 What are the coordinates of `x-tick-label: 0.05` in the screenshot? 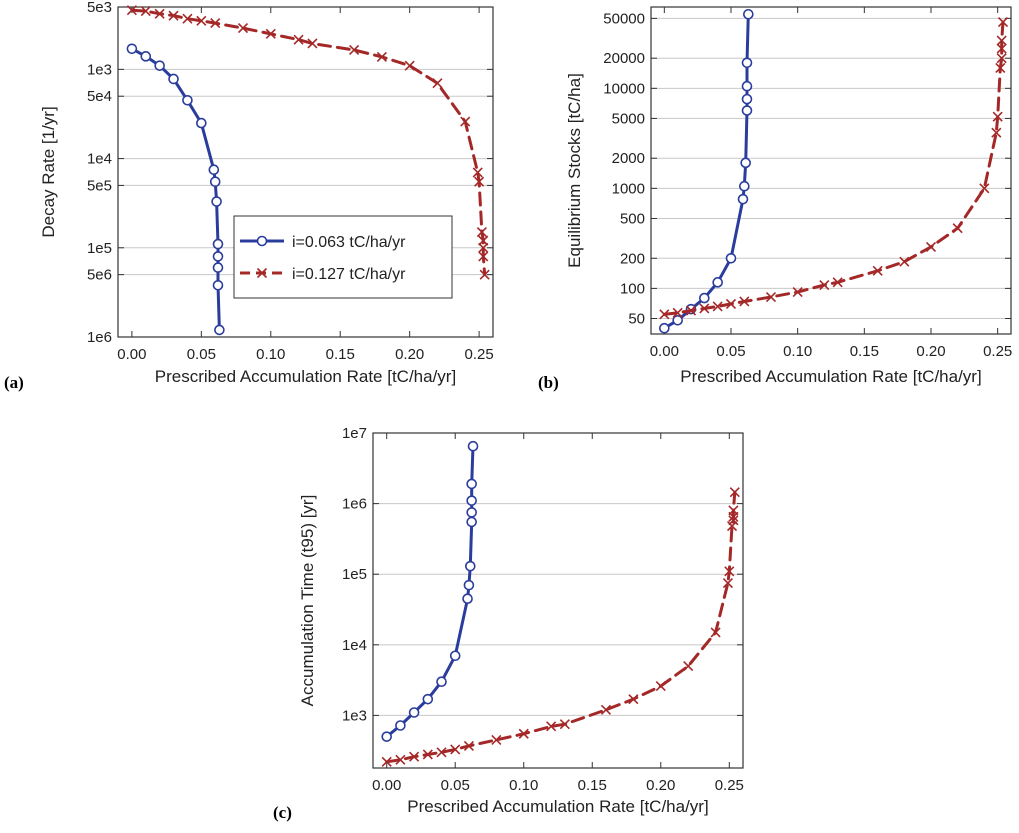 It's located at (455, 785).